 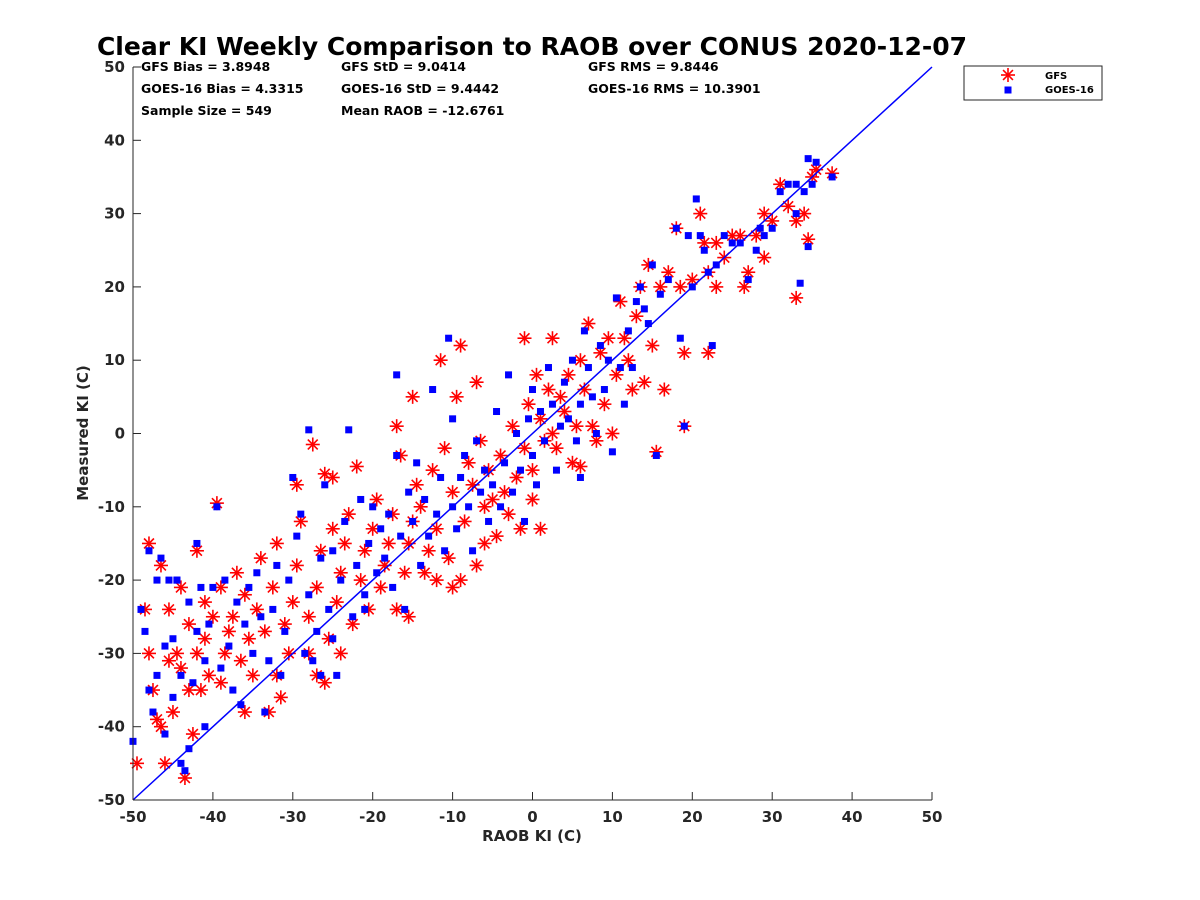 What do you see at coordinates (420, 88) in the screenshot?
I see `stat-goes-std: GOES-16 StD = 9.4442` at bounding box center [420, 88].